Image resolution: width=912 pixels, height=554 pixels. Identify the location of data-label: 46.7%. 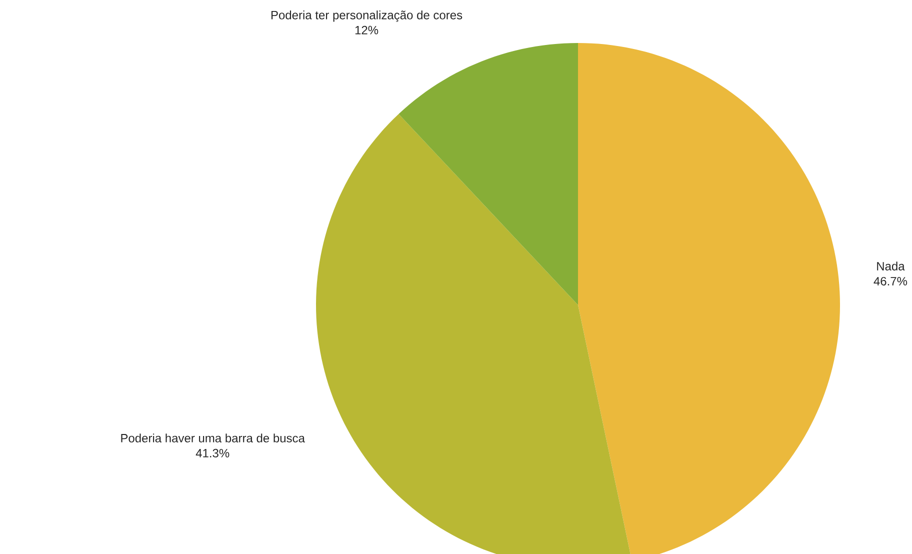
(891, 281).